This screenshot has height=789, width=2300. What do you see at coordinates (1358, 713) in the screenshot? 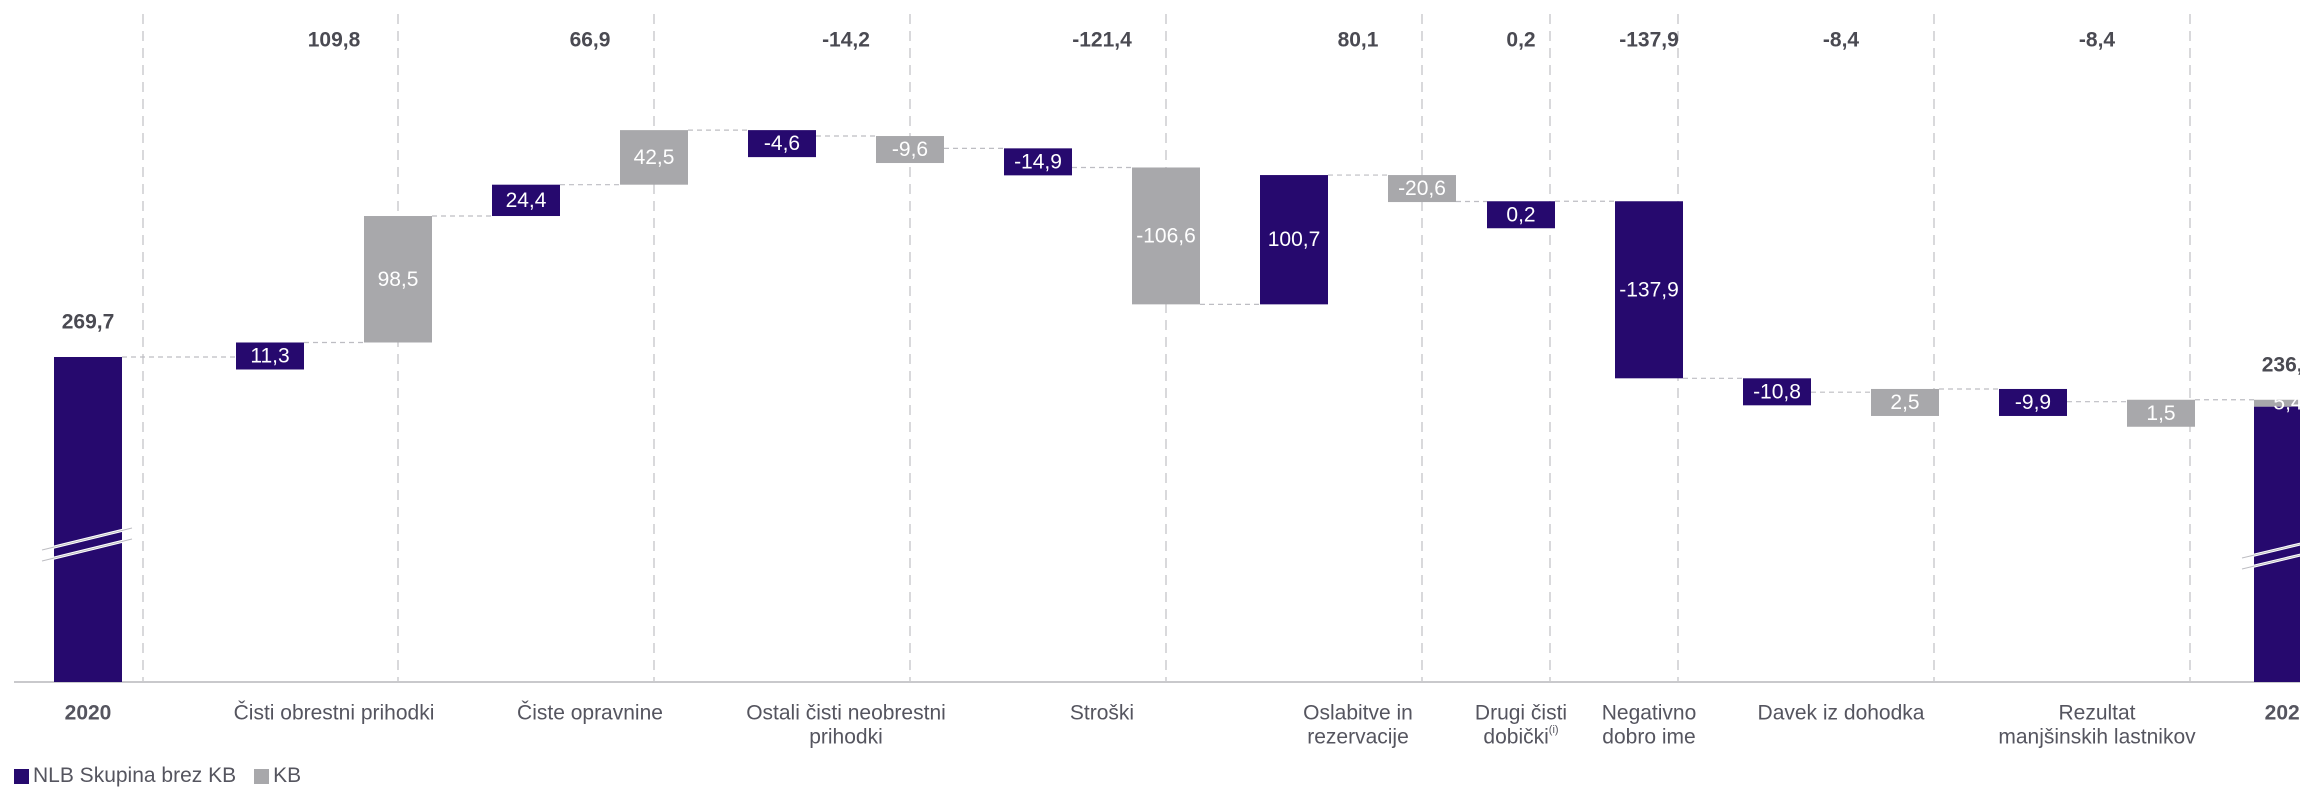
I see `category-label-4-0: Oslabitve in` at bounding box center [1358, 713].